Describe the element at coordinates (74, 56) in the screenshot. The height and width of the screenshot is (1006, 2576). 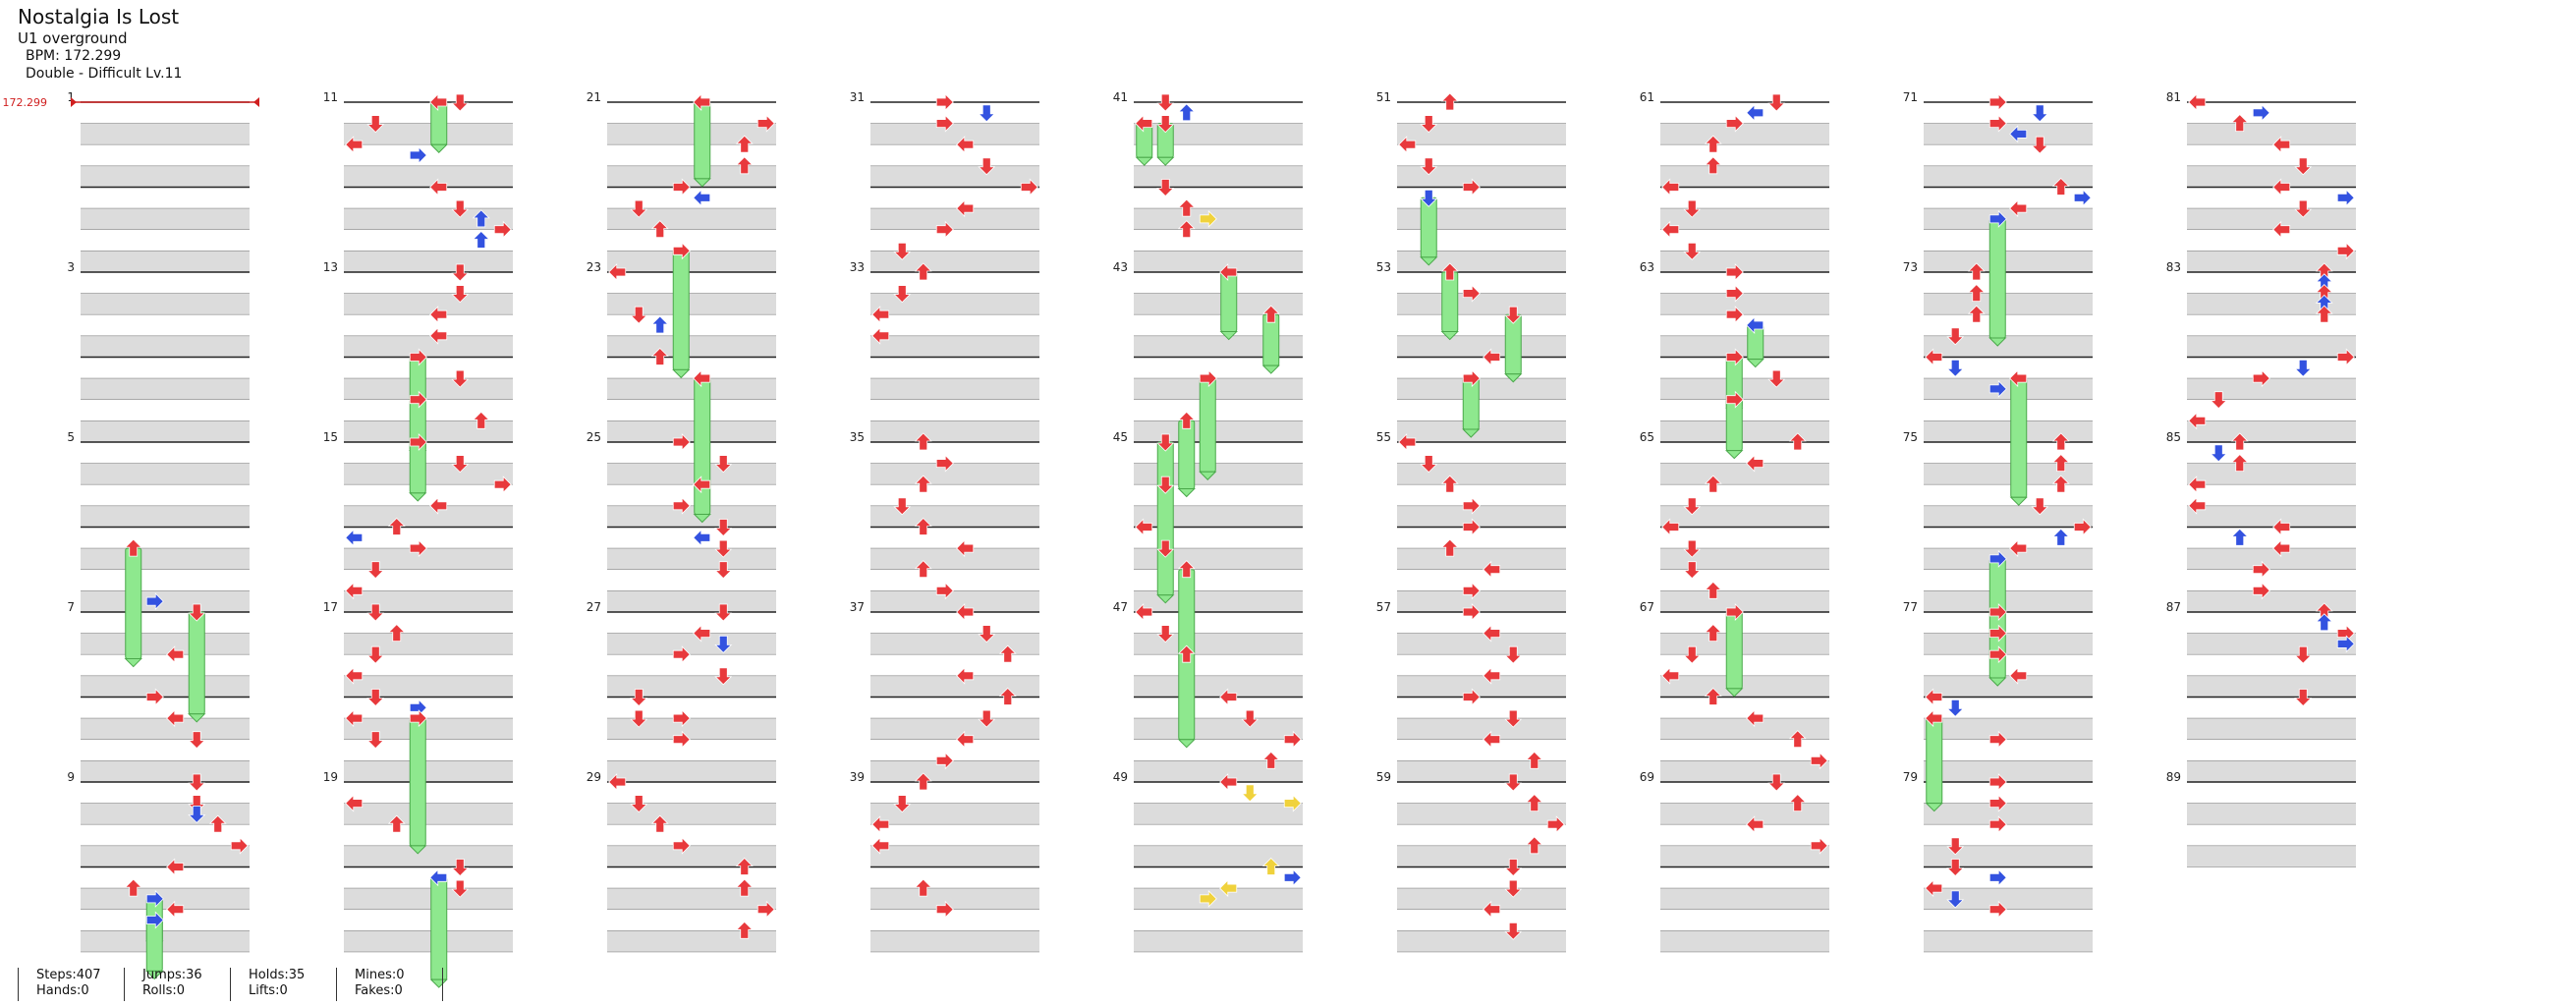
I see `bpm-label: BPM: 172.299` at that location.